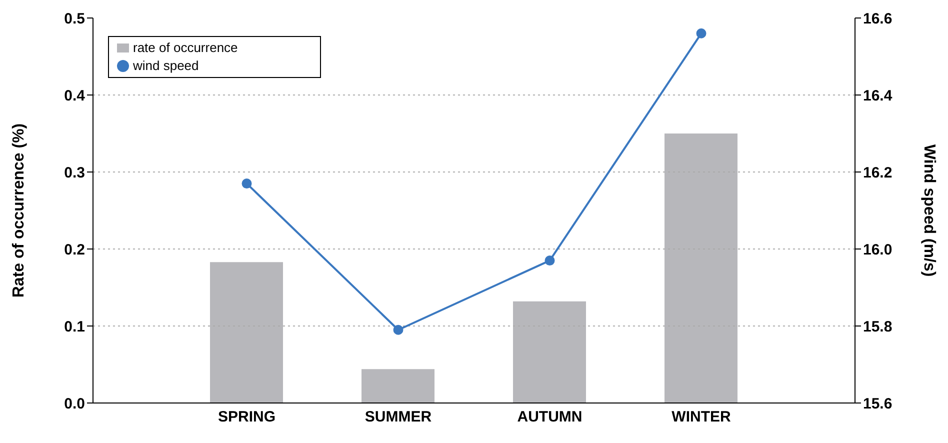  What do you see at coordinates (549, 417) in the screenshot?
I see `x-tick-label: AUTUMN` at bounding box center [549, 417].